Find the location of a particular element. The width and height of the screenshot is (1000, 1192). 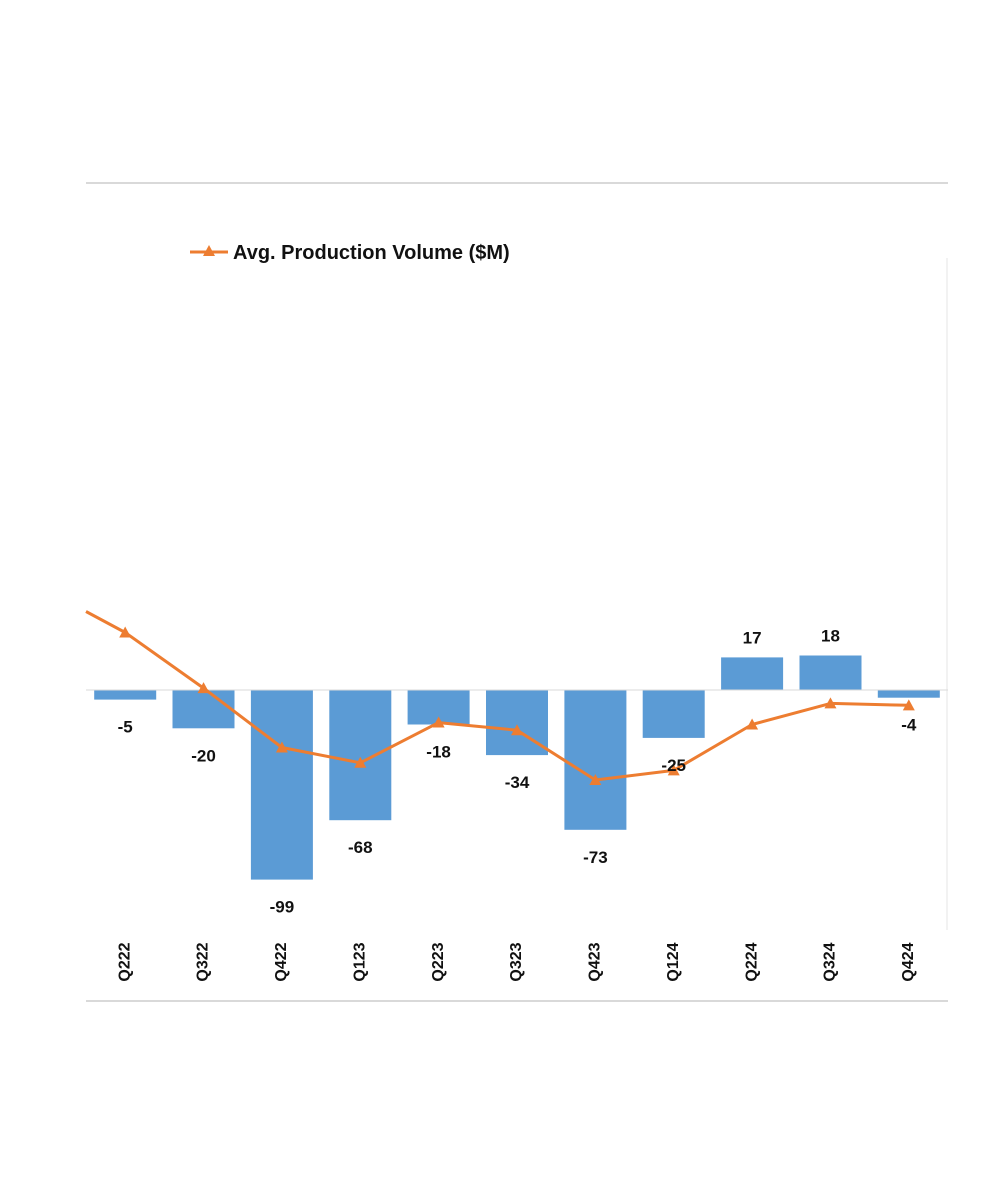

bar-q322 is located at coordinates (203, 709).